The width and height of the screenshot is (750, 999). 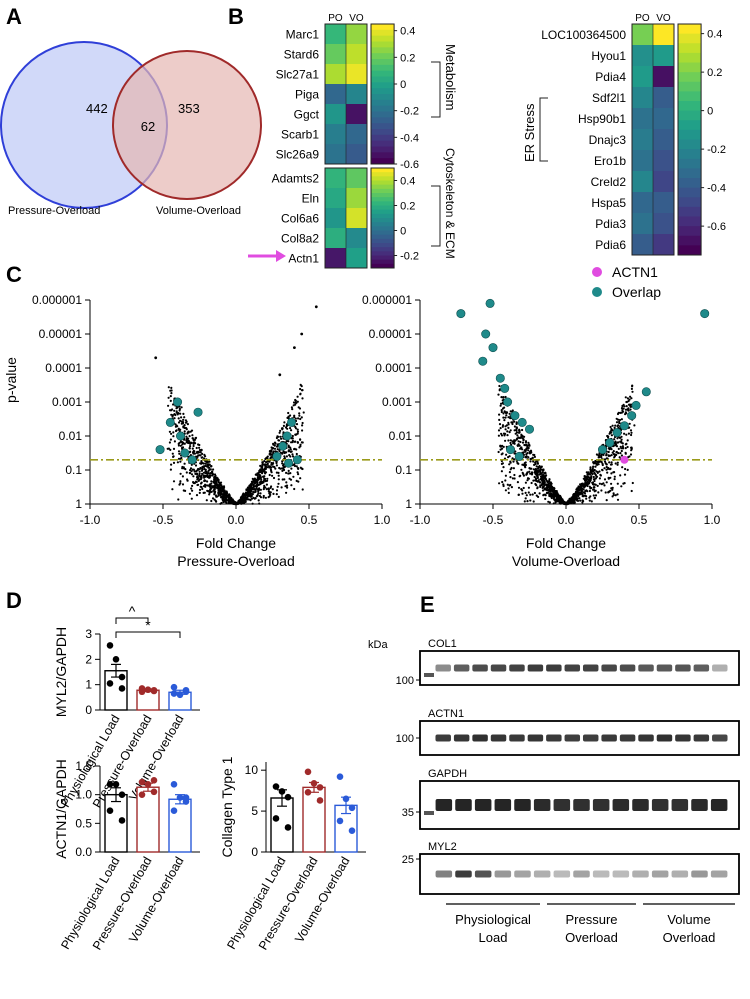 I want to click on heatmap-gene-label: Hsp90b1, so click(x=602, y=119).